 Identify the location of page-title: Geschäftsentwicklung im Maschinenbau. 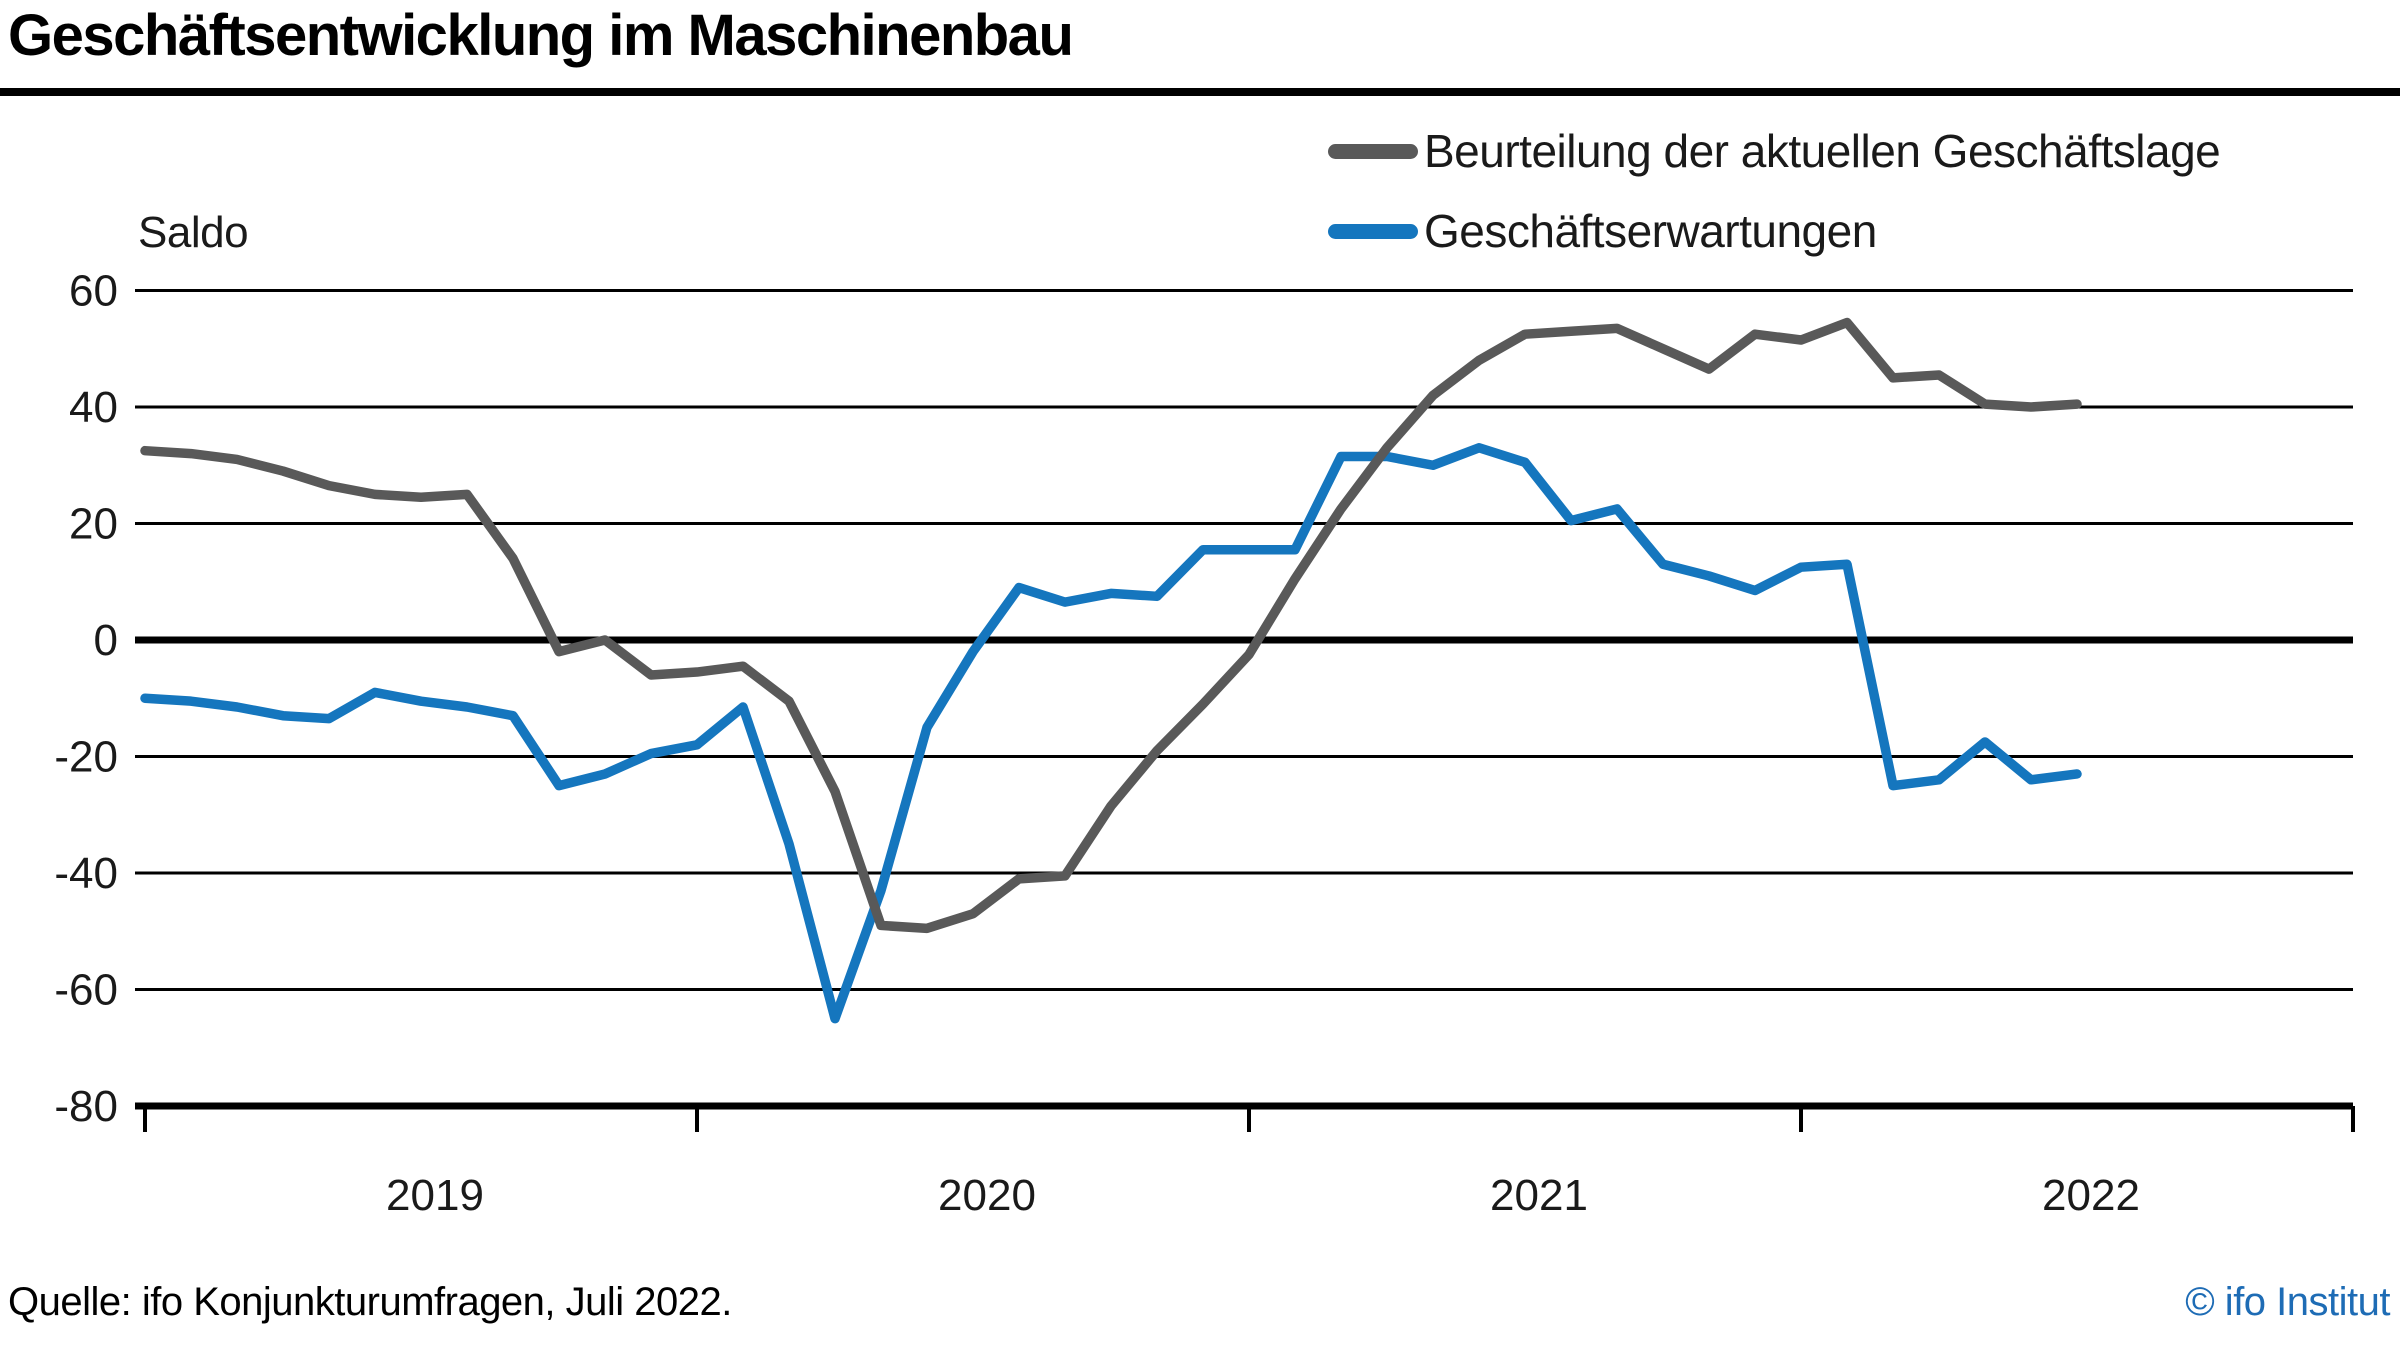
(541, 35).